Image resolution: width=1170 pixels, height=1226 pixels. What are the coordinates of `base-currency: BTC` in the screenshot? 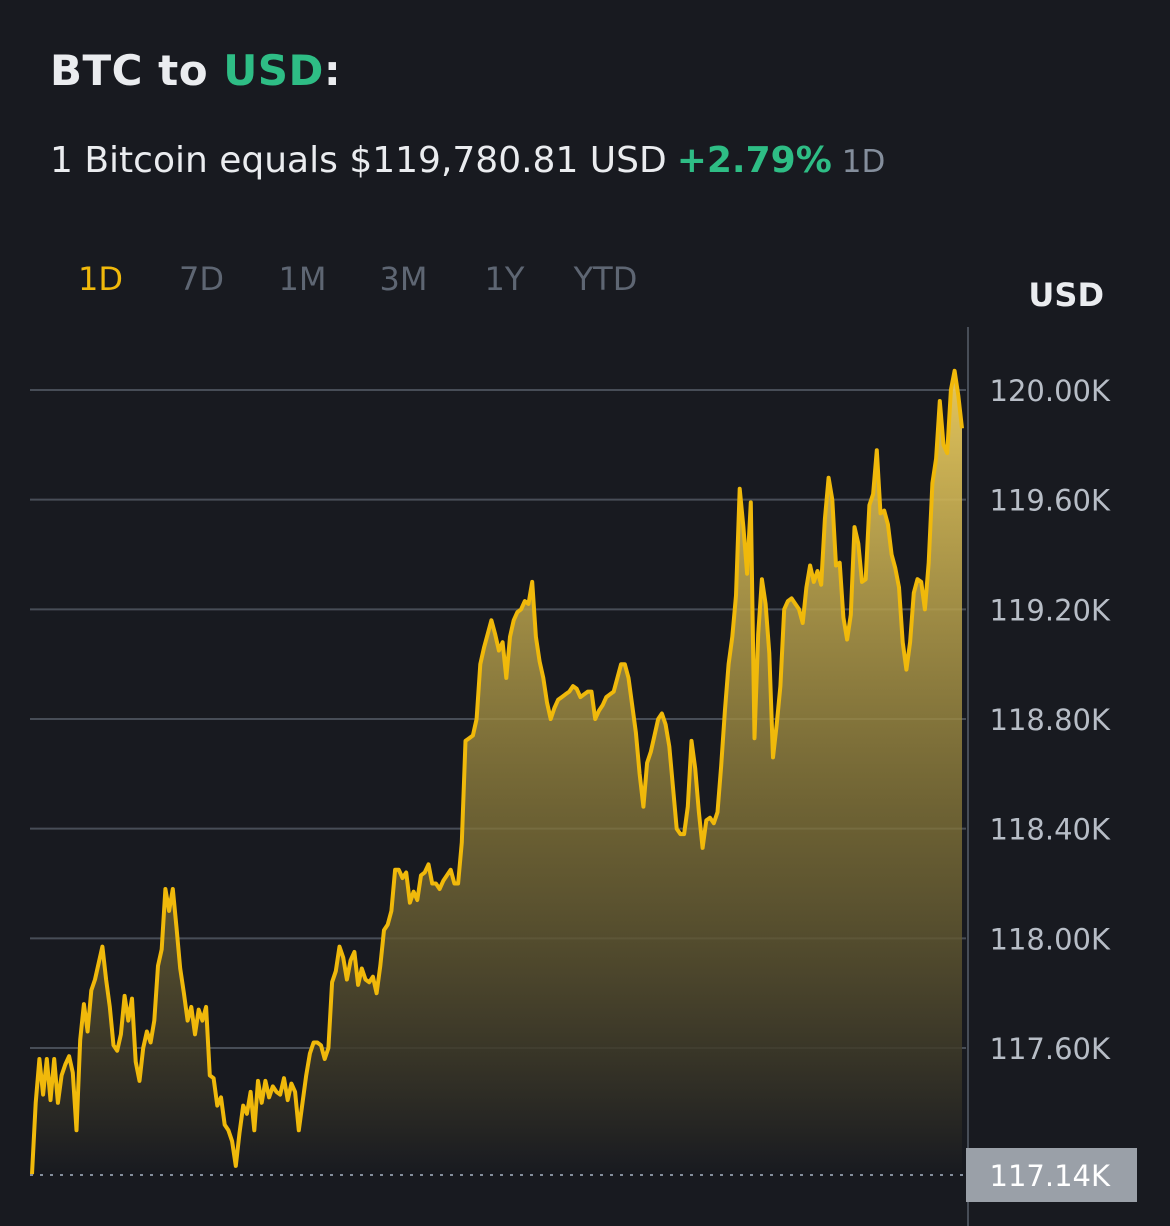 It's located at (96, 70).